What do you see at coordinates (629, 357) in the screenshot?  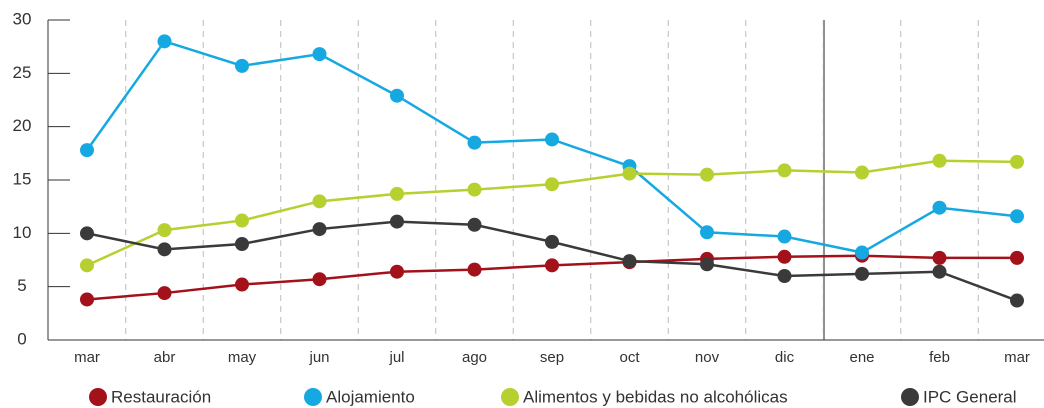 I see `x-tick-label: oct` at bounding box center [629, 357].